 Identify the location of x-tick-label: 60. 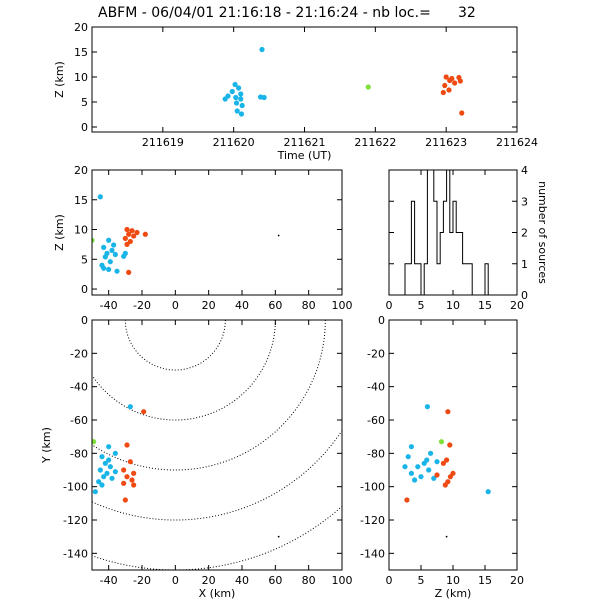
(275, 305).